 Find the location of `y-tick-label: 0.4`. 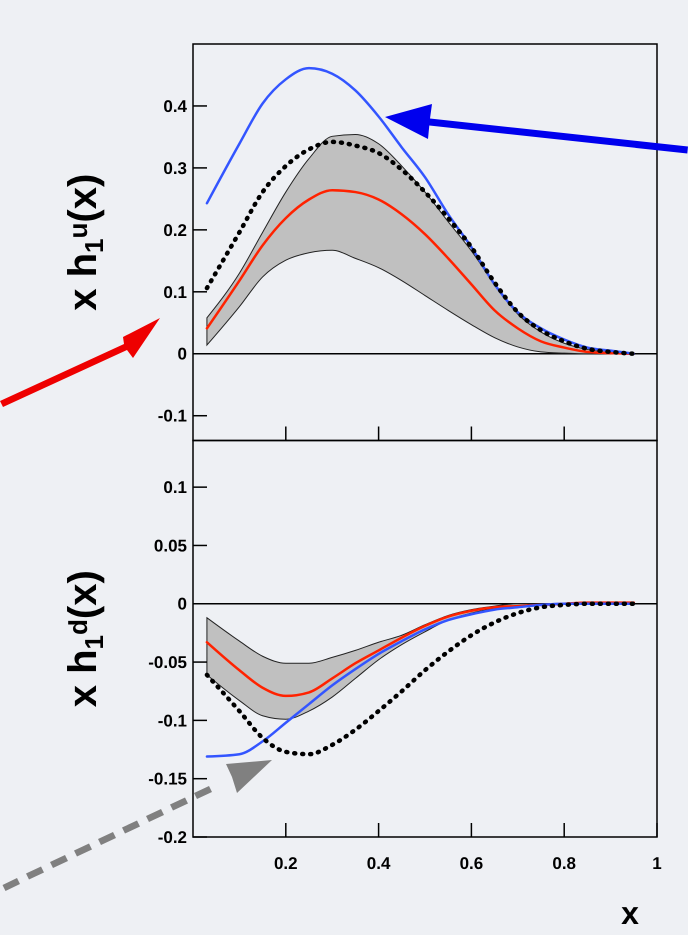

y-tick-label: 0.4 is located at coordinates (175, 106).